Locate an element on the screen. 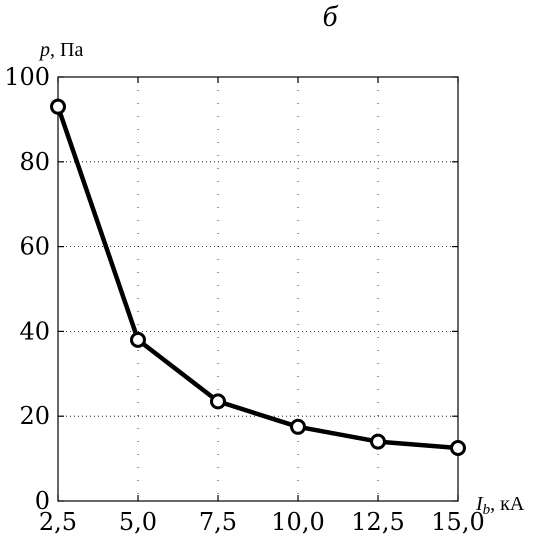 The width and height of the screenshot is (533, 541). x-tick-label: 5,0 is located at coordinates (138, 522).